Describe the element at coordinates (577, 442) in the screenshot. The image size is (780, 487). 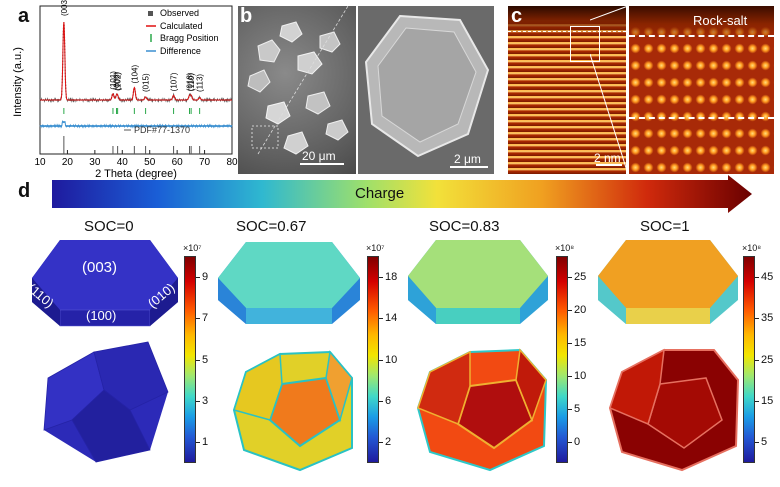
I see `colorbar-tick-label: 0` at that location.